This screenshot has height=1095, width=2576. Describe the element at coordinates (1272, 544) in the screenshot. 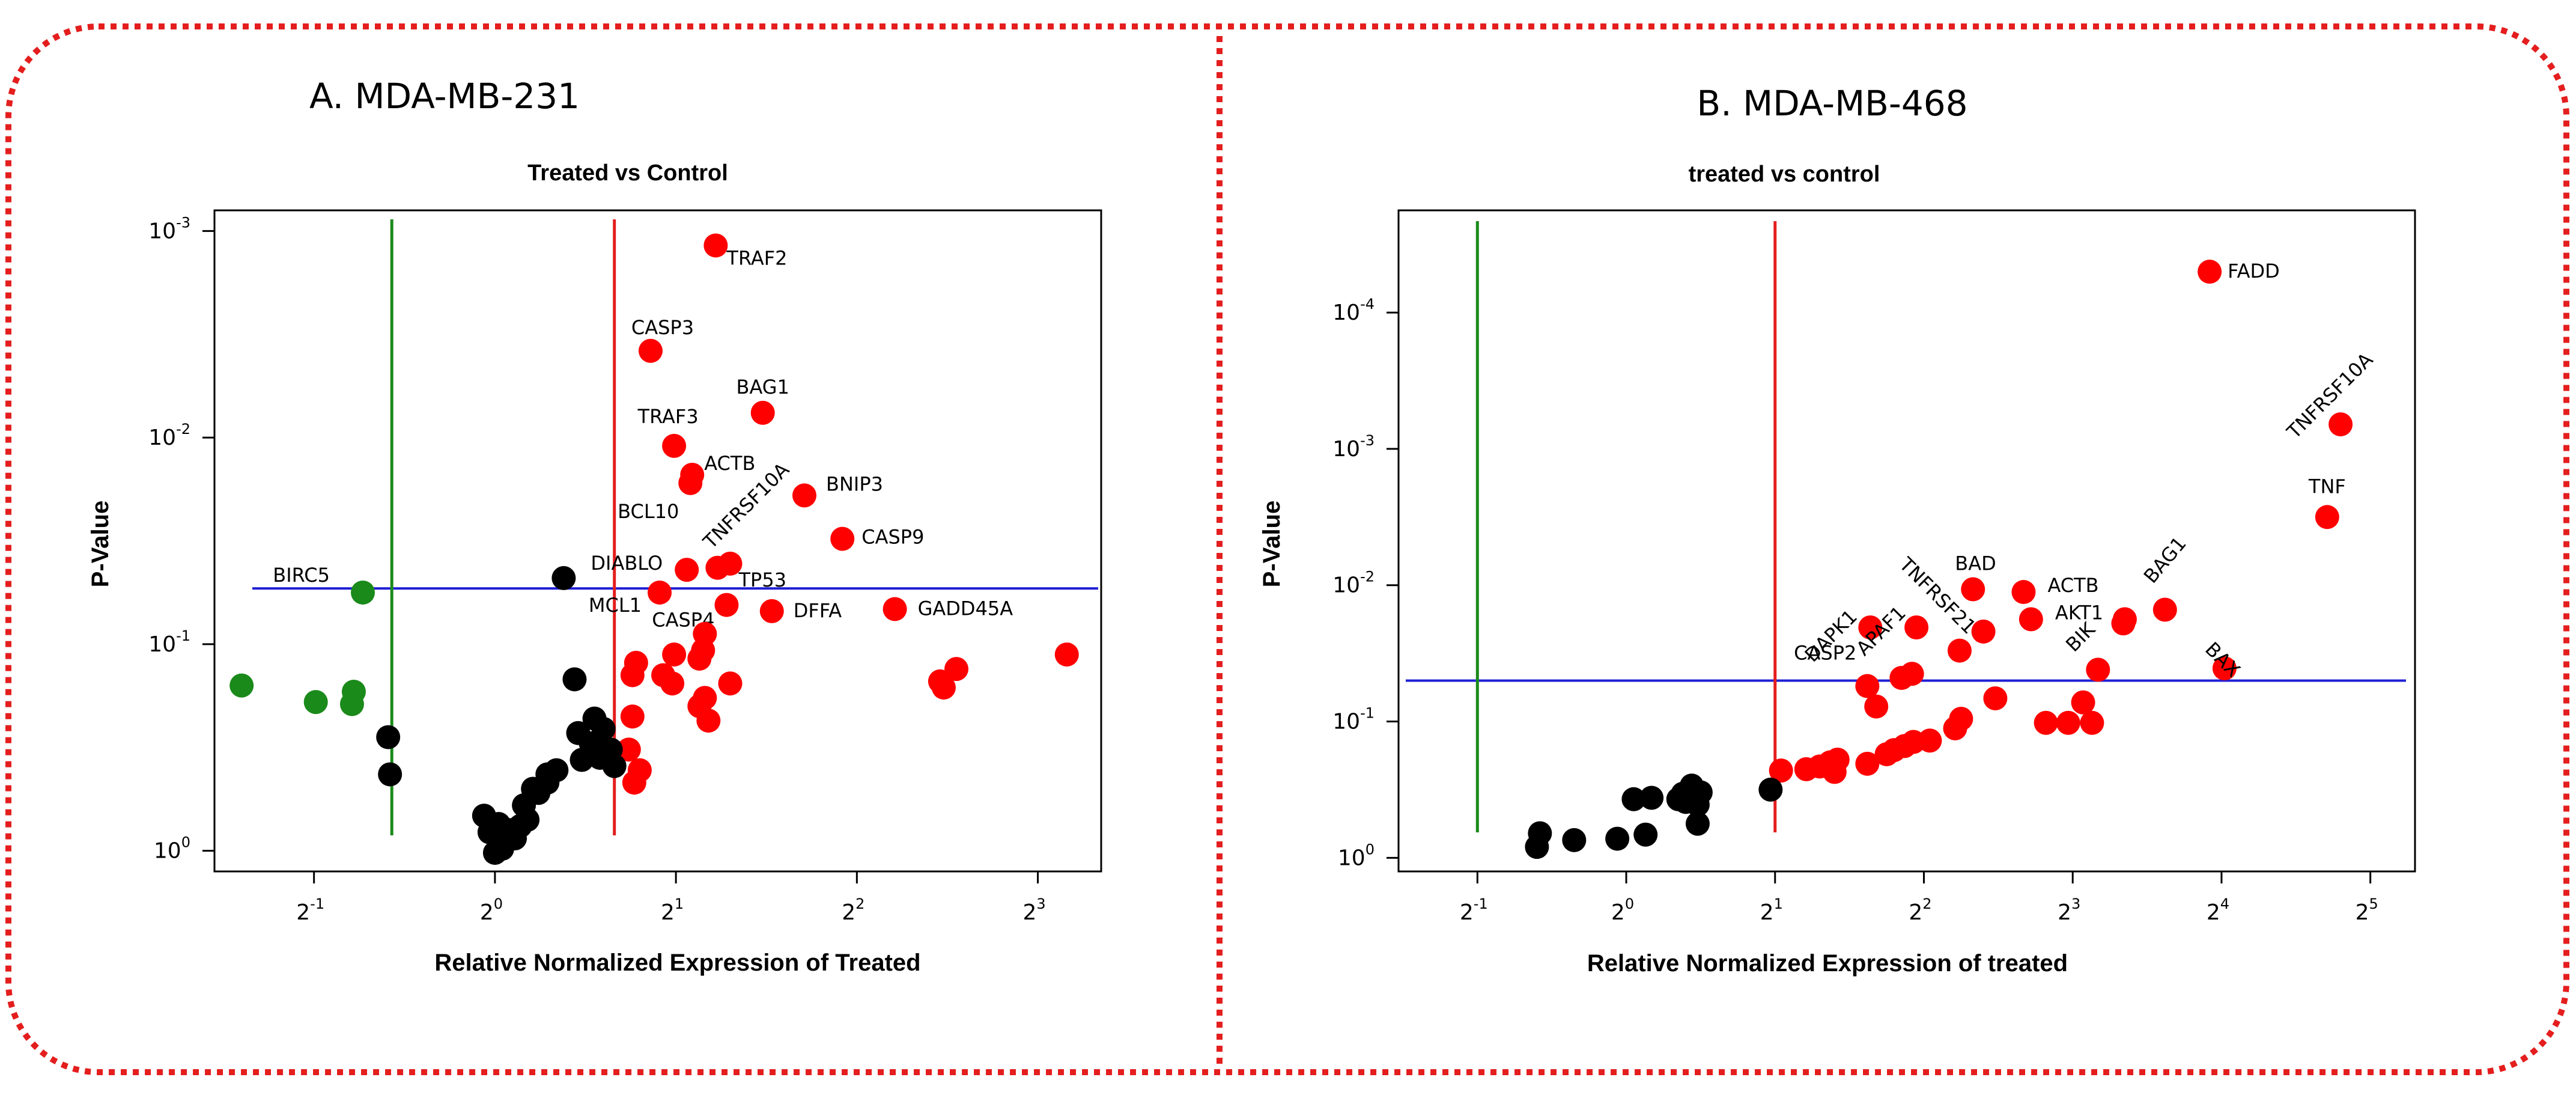

I see `chart-b-ylabel: P-Value` at that location.